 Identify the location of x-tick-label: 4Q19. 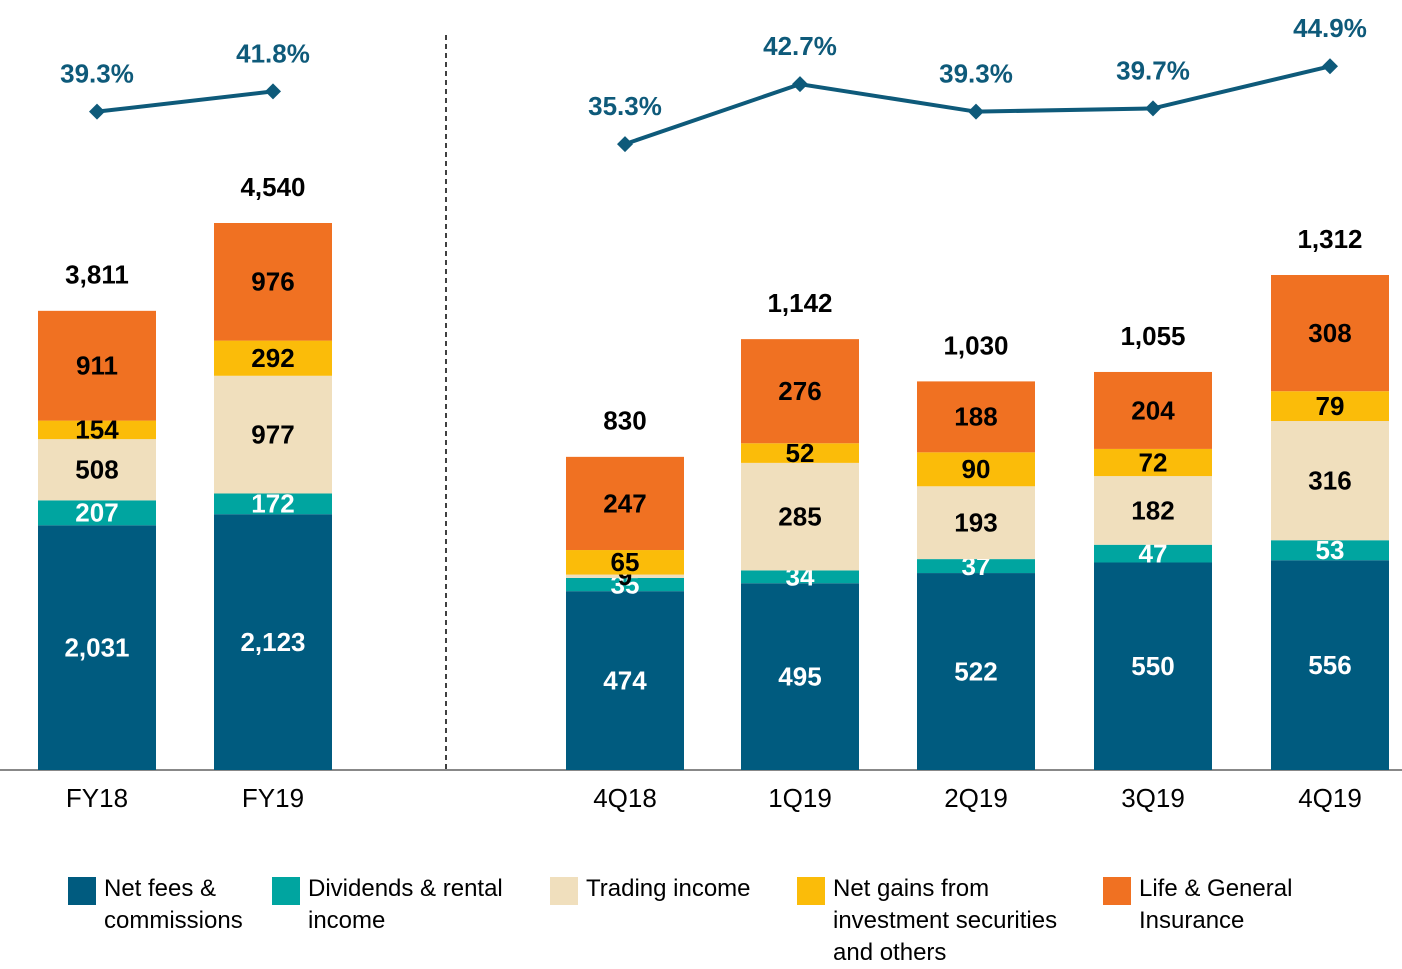
(1330, 798).